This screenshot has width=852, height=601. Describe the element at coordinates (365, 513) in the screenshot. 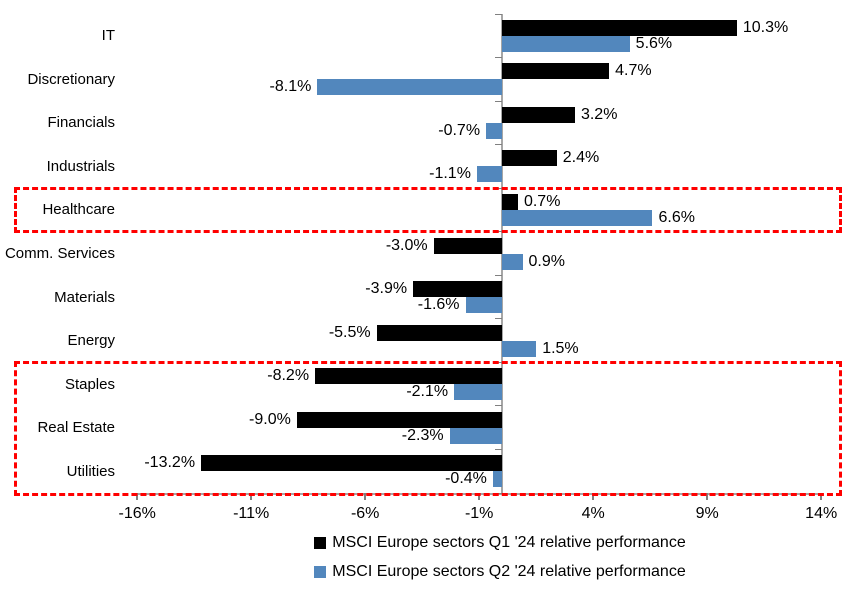

I see `x-tick-label-2: -6%` at that location.